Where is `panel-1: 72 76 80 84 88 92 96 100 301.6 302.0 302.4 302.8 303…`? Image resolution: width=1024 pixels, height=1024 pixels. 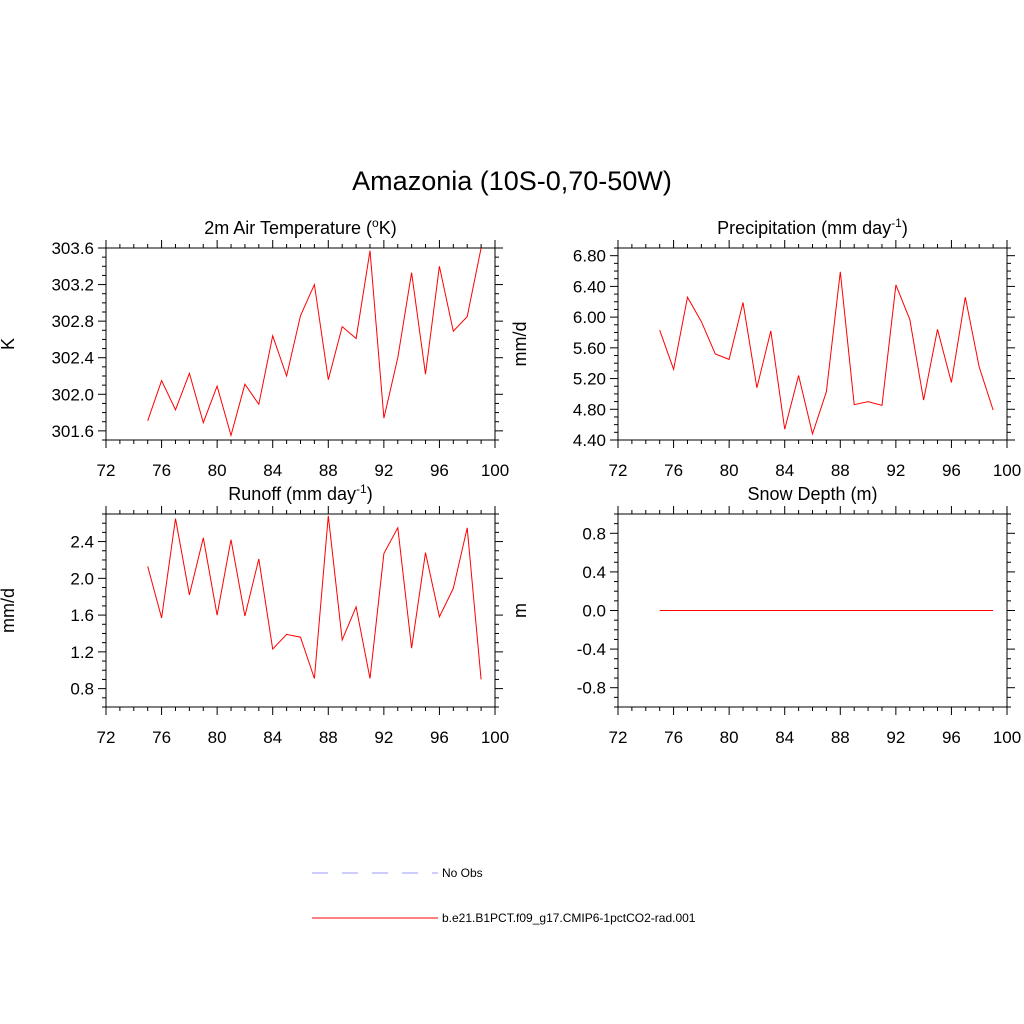
panel-1: 72 76 80 84 88 92 96 100 301.6 302.0 302.4 302.8 303… is located at coordinates (254, 348).